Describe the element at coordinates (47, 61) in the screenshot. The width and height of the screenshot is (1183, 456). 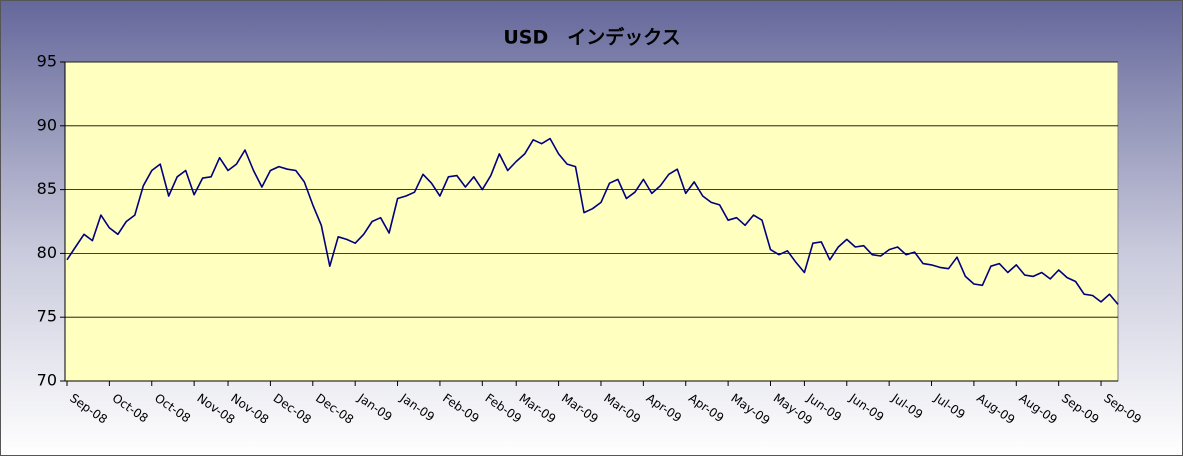
I see `y-tick-label: 95` at that location.